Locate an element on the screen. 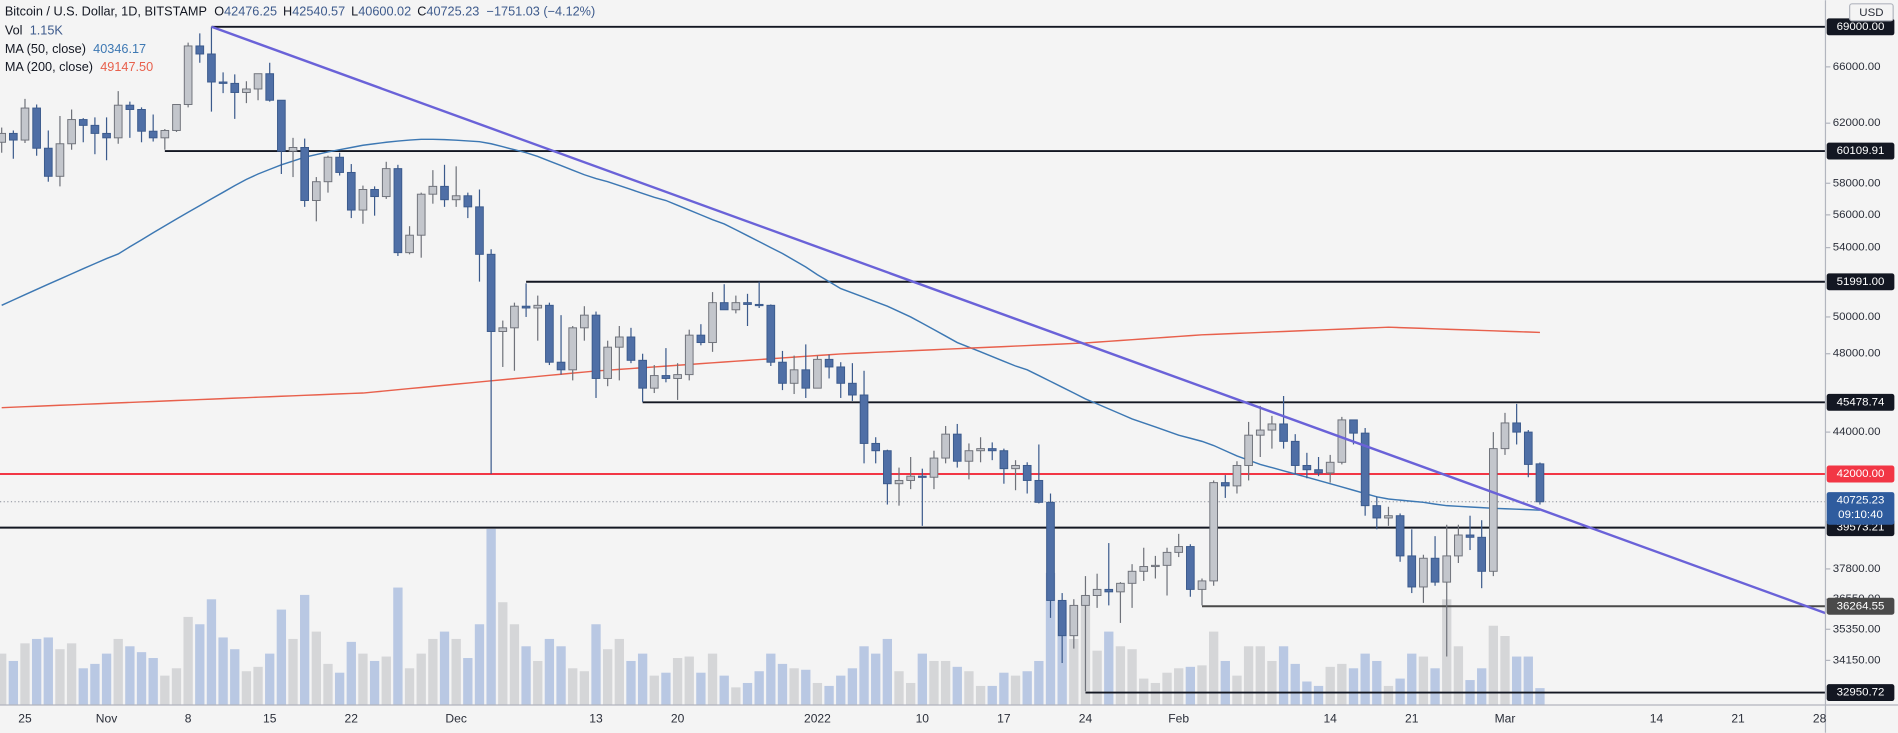 The width and height of the screenshot is (1898, 733). symbol: Bitcoin / U.S. Dollar, 1D, BITSTAMP is located at coordinates (106, 12).